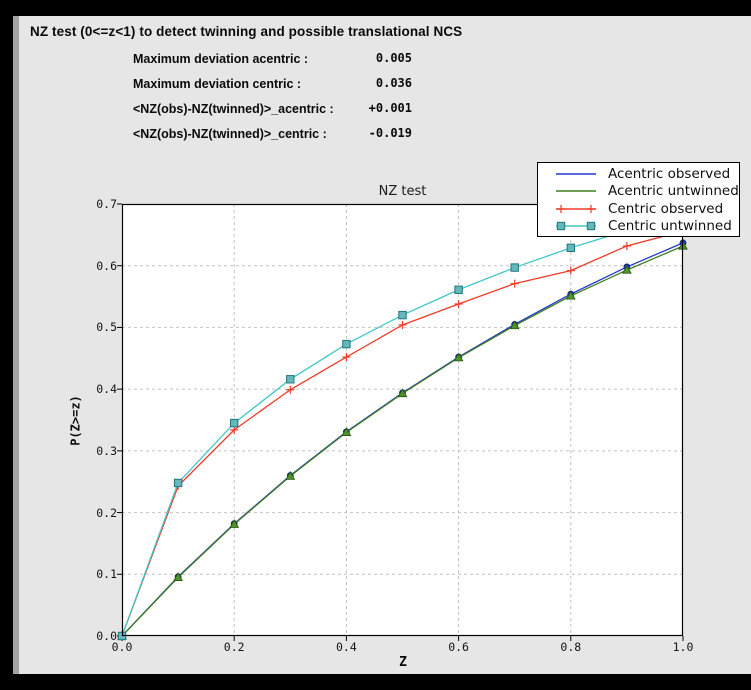 This screenshot has width=751, height=690. Describe the element at coordinates (458, 647) in the screenshot. I see `x-tick-label: 0.6` at that location.